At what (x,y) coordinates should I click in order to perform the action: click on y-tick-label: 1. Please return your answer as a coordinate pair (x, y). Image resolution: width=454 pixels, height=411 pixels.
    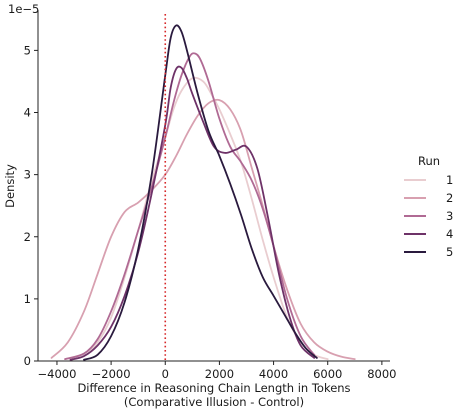
    Looking at the image, I should click on (27, 299).